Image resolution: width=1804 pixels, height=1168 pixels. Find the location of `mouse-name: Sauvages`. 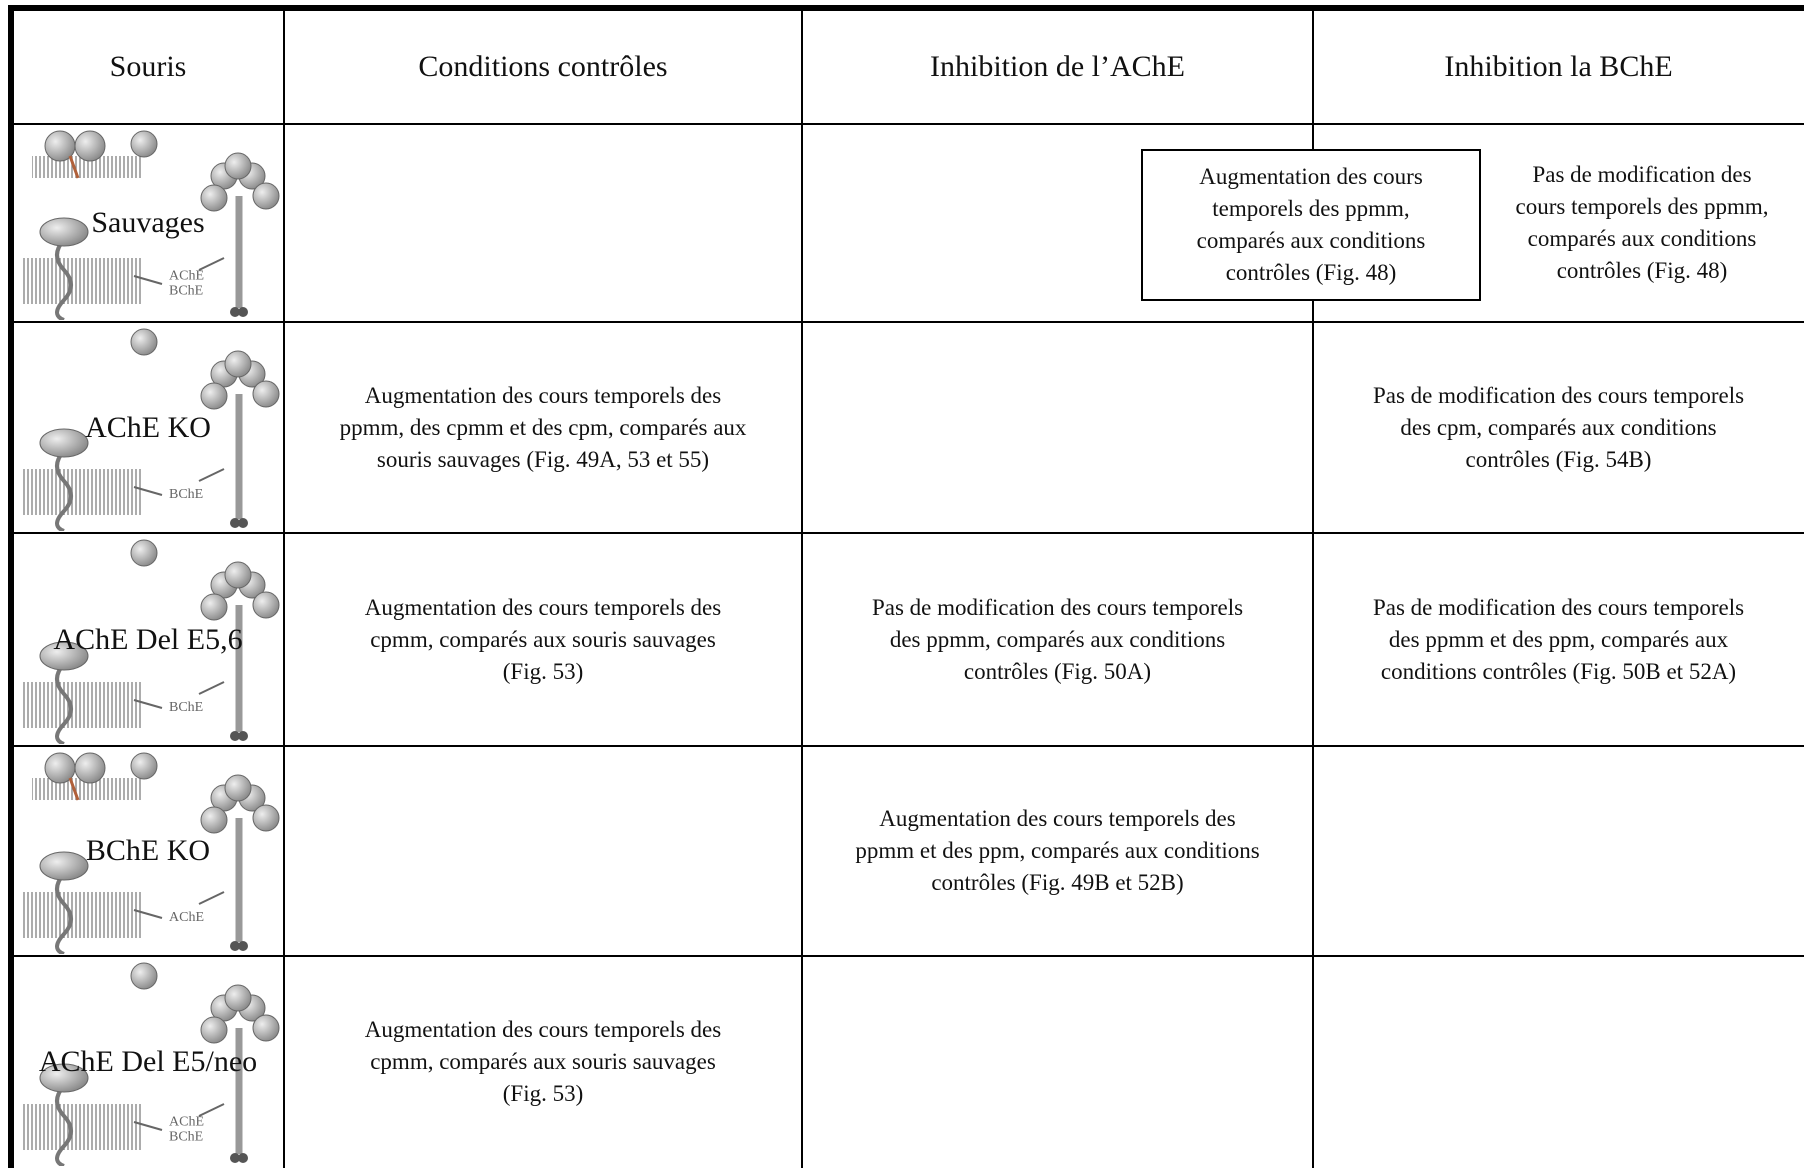

mouse-name: Sauvages is located at coordinates (148, 222).